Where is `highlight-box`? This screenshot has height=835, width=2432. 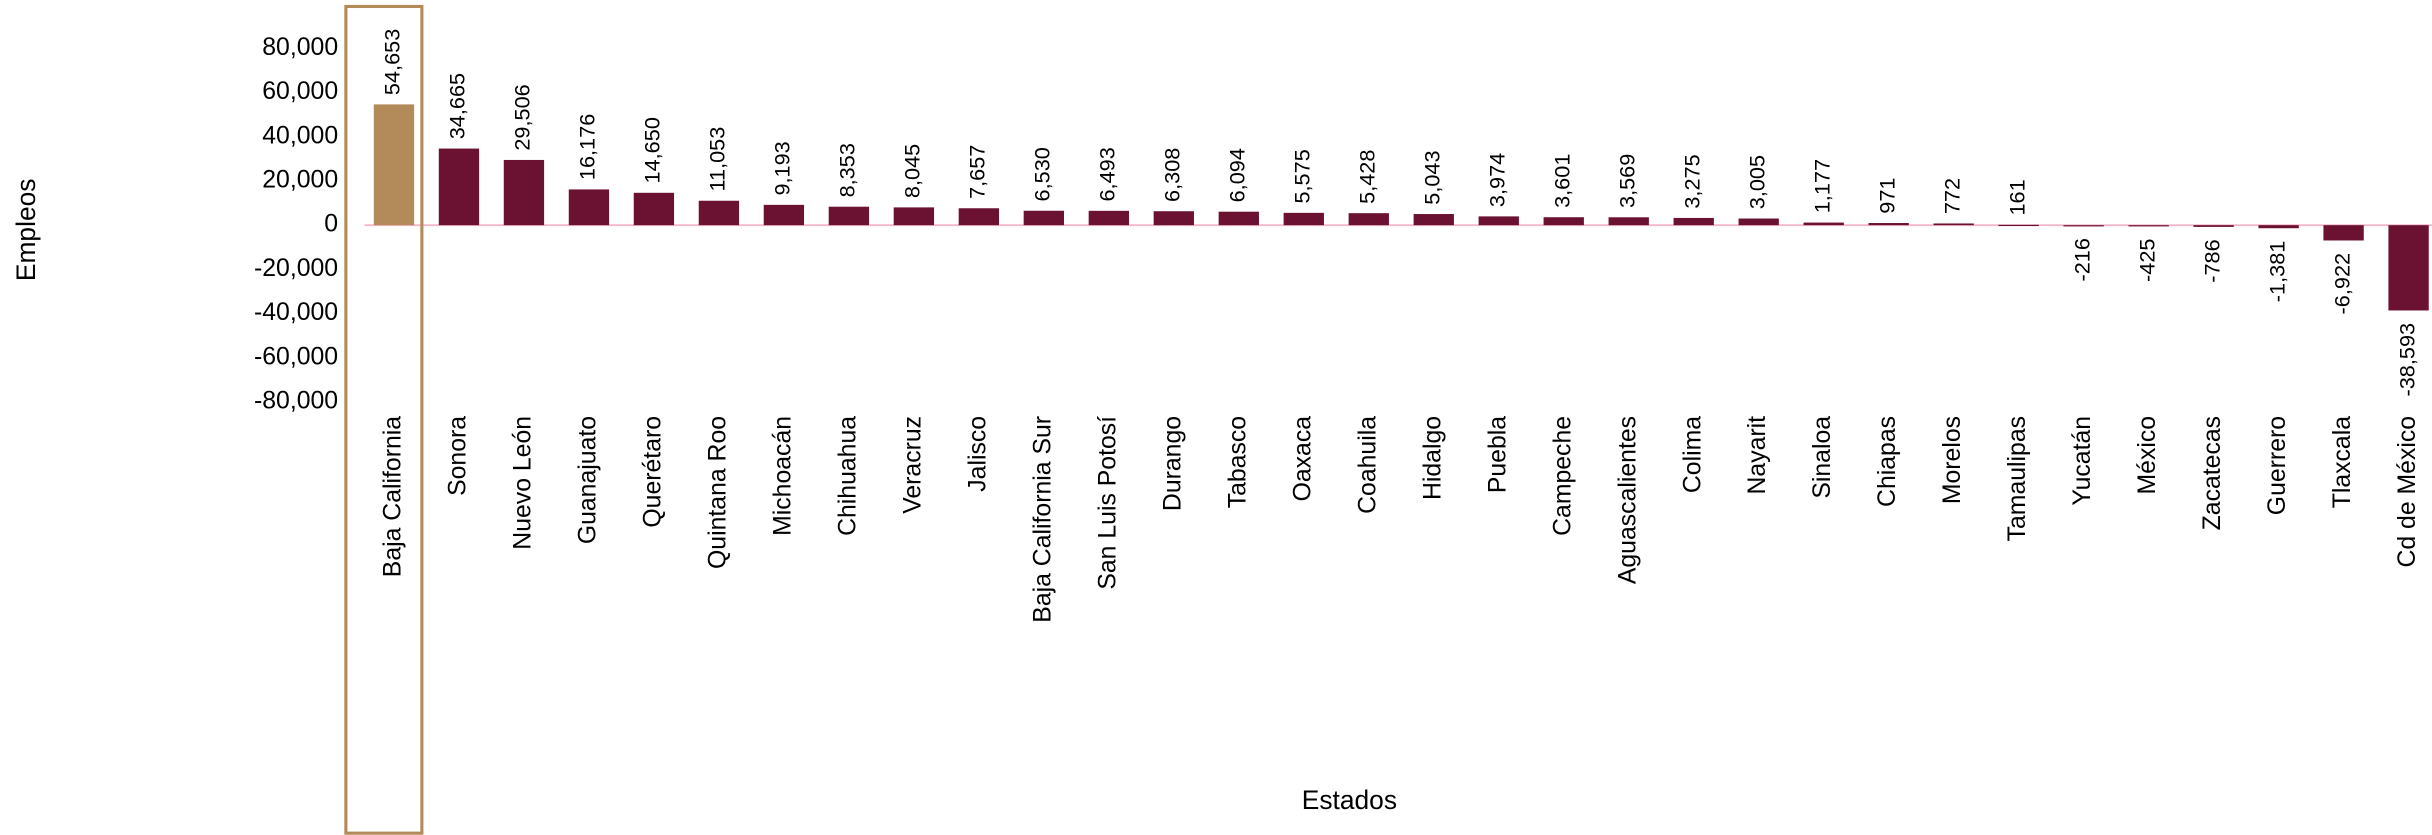
highlight-box is located at coordinates (384, 419).